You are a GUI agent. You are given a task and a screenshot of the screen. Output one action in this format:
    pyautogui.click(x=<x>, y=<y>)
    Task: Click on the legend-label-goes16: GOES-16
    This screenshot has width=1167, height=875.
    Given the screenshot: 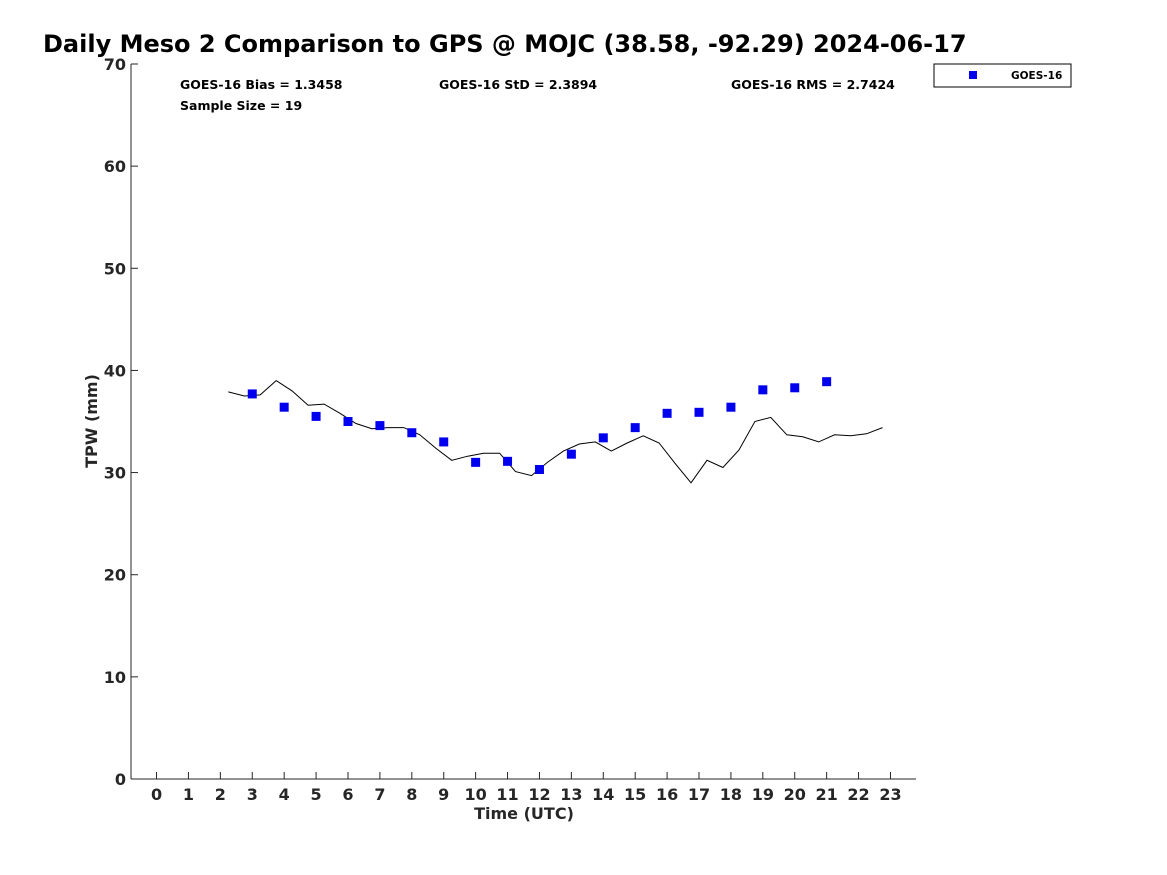 What is the action you would take?
    pyautogui.click(x=1036, y=76)
    